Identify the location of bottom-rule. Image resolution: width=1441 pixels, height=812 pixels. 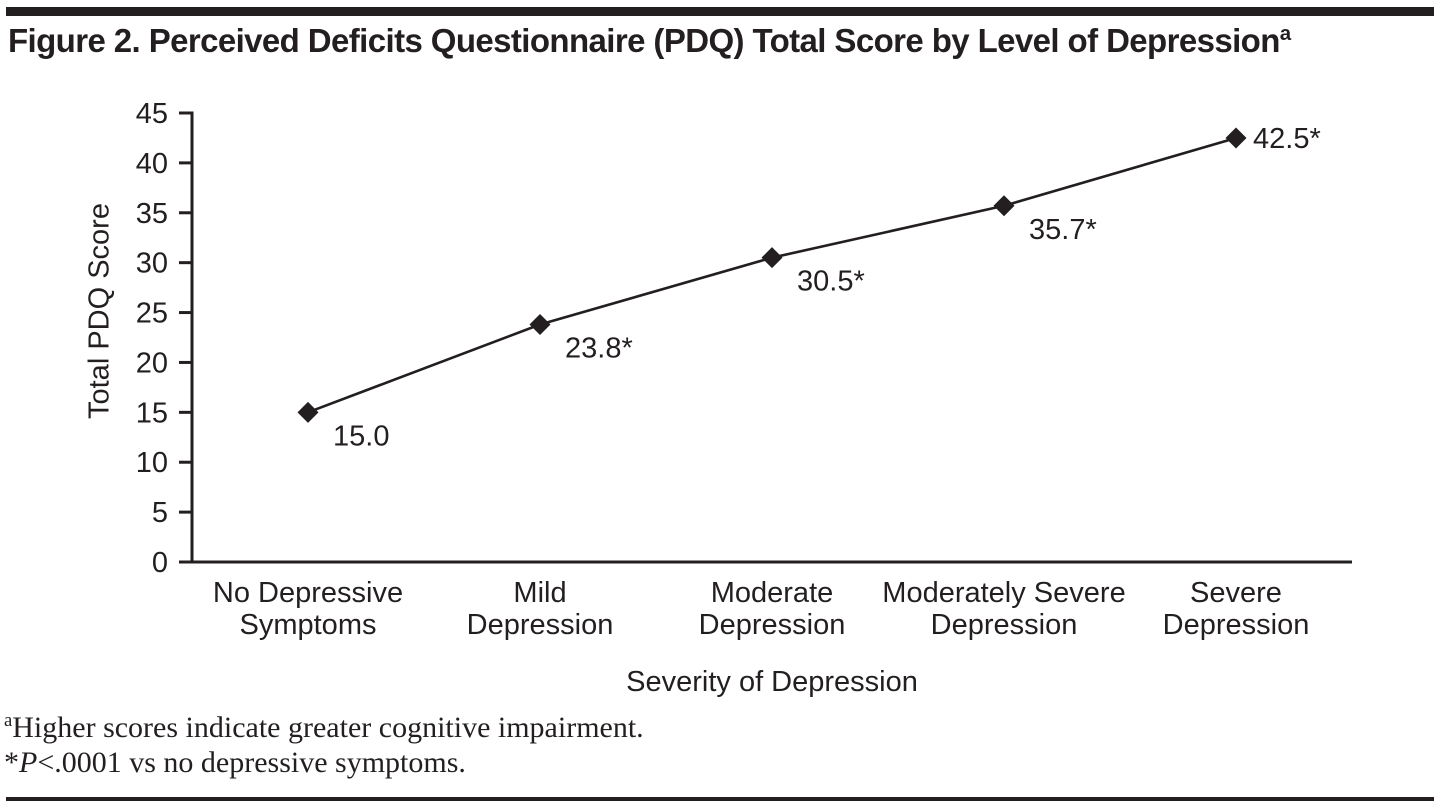
(720, 799).